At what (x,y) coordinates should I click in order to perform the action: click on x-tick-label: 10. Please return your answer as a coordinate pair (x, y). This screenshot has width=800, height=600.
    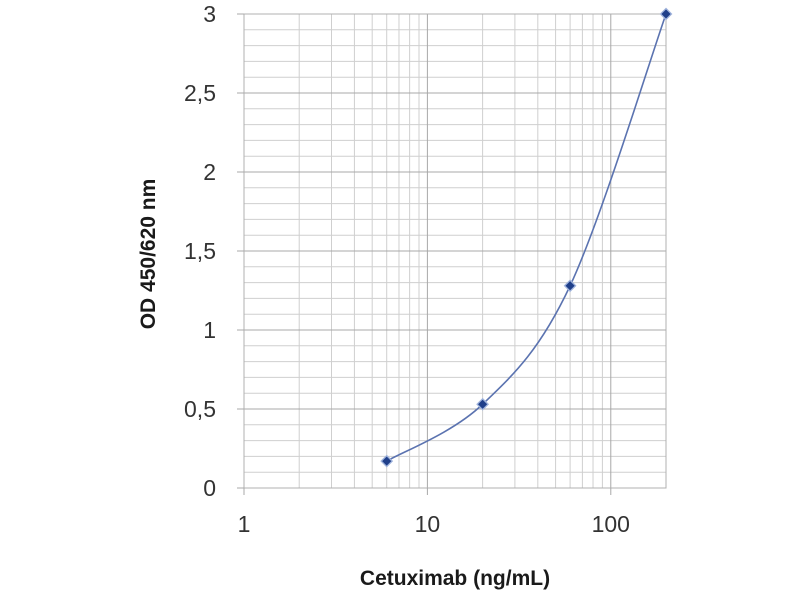
    Looking at the image, I should click on (428, 524).